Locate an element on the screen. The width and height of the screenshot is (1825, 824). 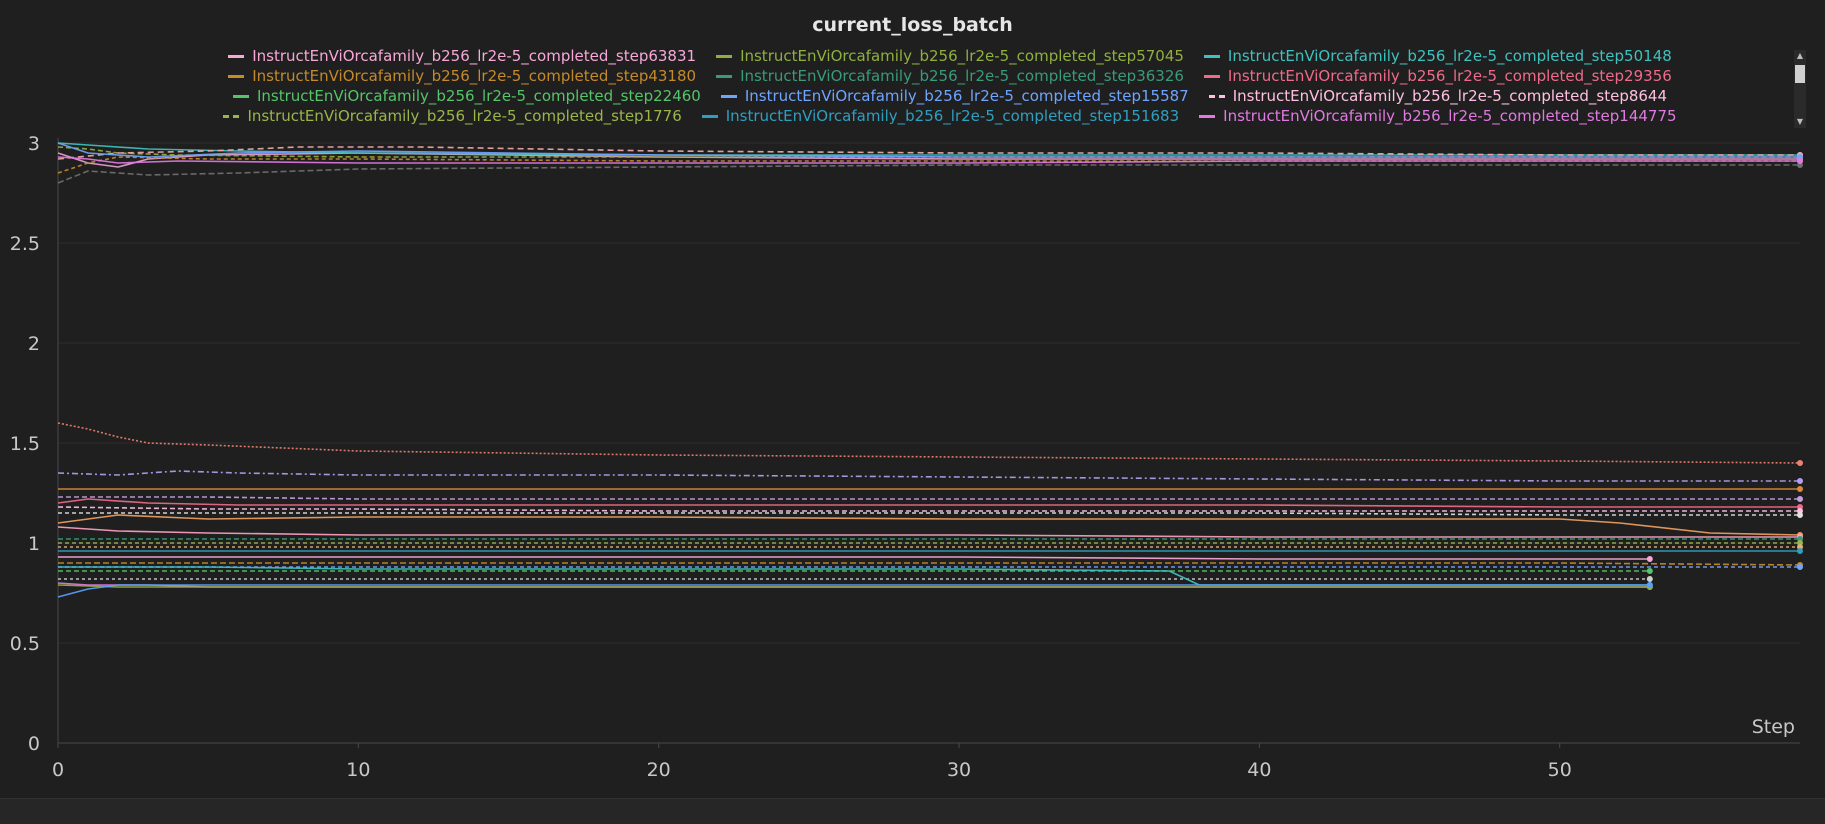
scroll-thumb is located at coordinates (1800, 74).